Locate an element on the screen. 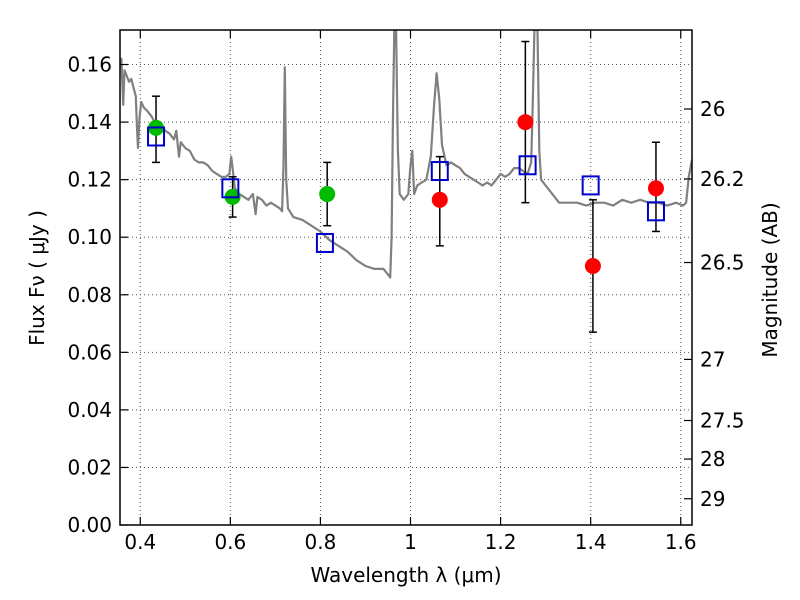 The width and height of the screenshot is (800, 600). right-tick-label: 27 is located at coordinates (712, 359).